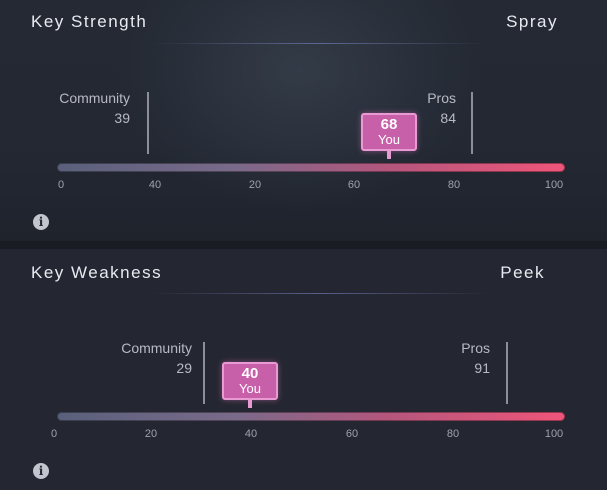 This screenshot has height=490, width=607. I want to click on pros-value: 91, so click(482, 368).